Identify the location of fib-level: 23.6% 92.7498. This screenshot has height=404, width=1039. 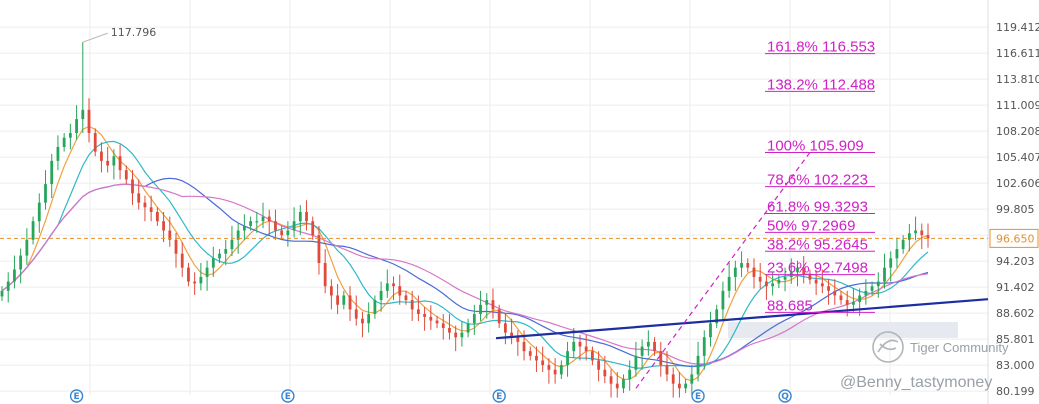
(820, 268).